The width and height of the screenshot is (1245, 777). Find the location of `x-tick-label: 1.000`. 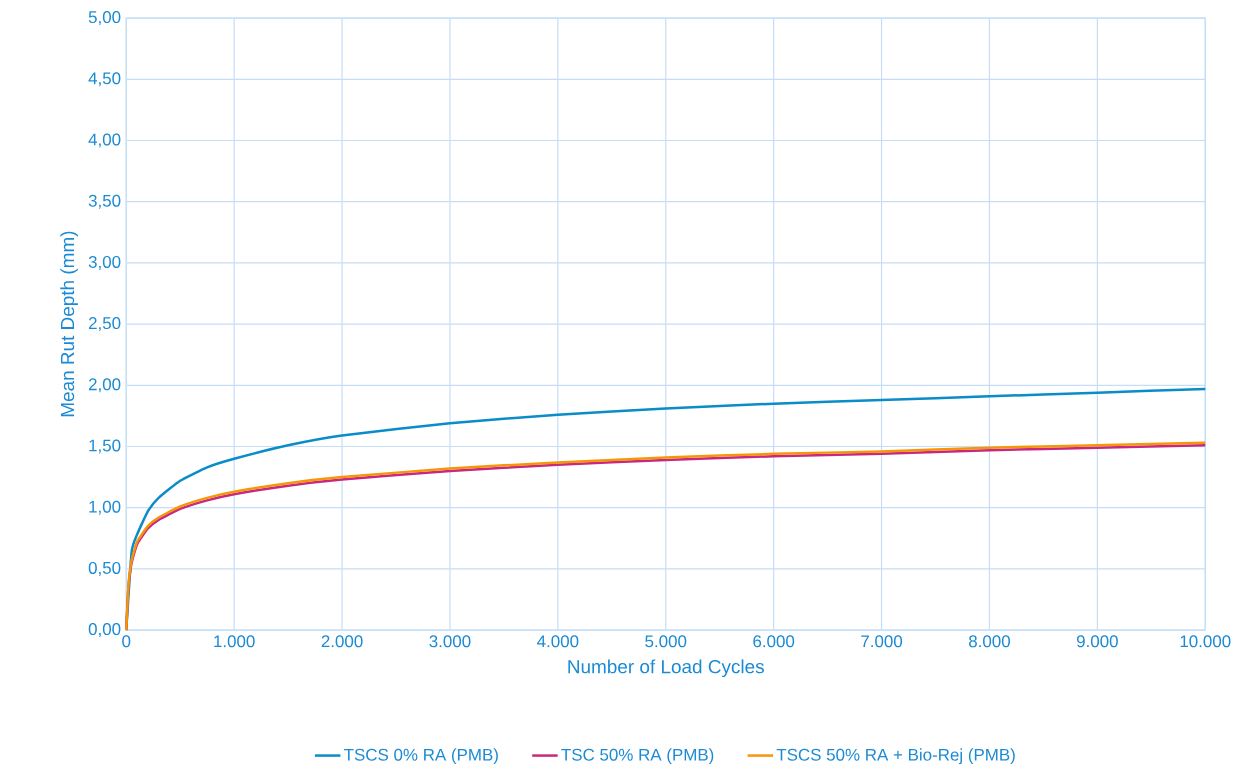

x-tick-label: 1.000 is located at coordinates (234, 641).